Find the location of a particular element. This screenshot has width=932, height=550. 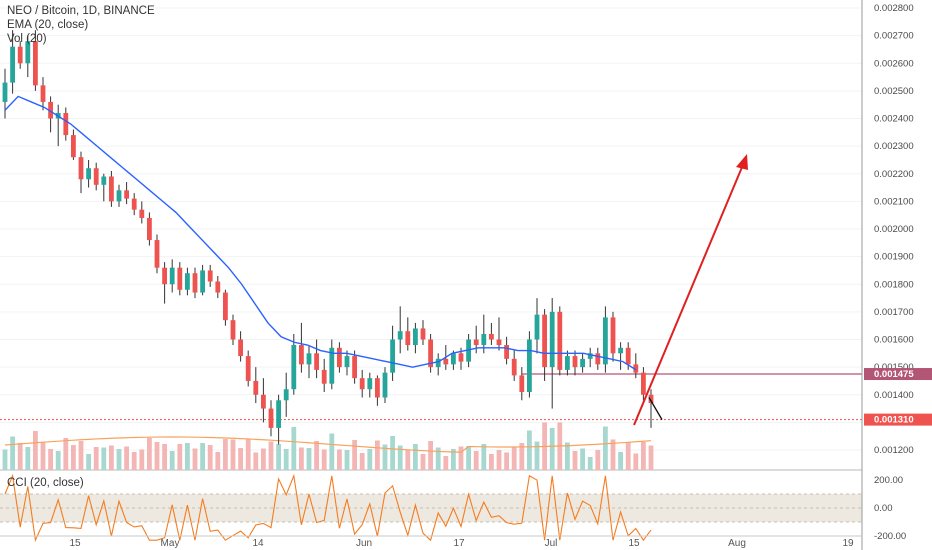

current-price-badge: 0.001310 is located at coordinates (894, 420).